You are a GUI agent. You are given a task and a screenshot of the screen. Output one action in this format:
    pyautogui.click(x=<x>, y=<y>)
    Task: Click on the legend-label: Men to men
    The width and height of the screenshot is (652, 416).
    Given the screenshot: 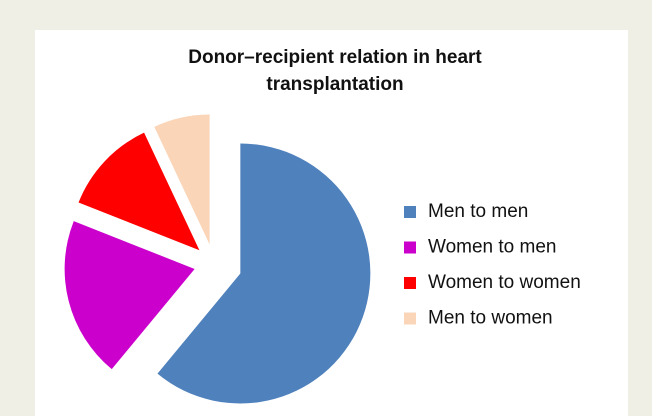 What is the action you would take?
    pyautogui.click(x=478, y=211)
    